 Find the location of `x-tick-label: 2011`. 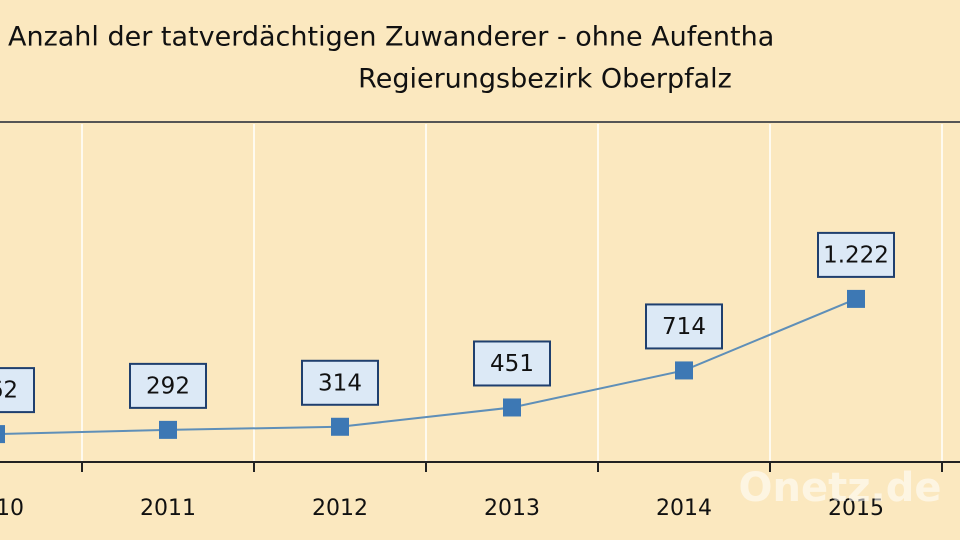

x-tick-label: 2011 is located at coordinates (168, 508).